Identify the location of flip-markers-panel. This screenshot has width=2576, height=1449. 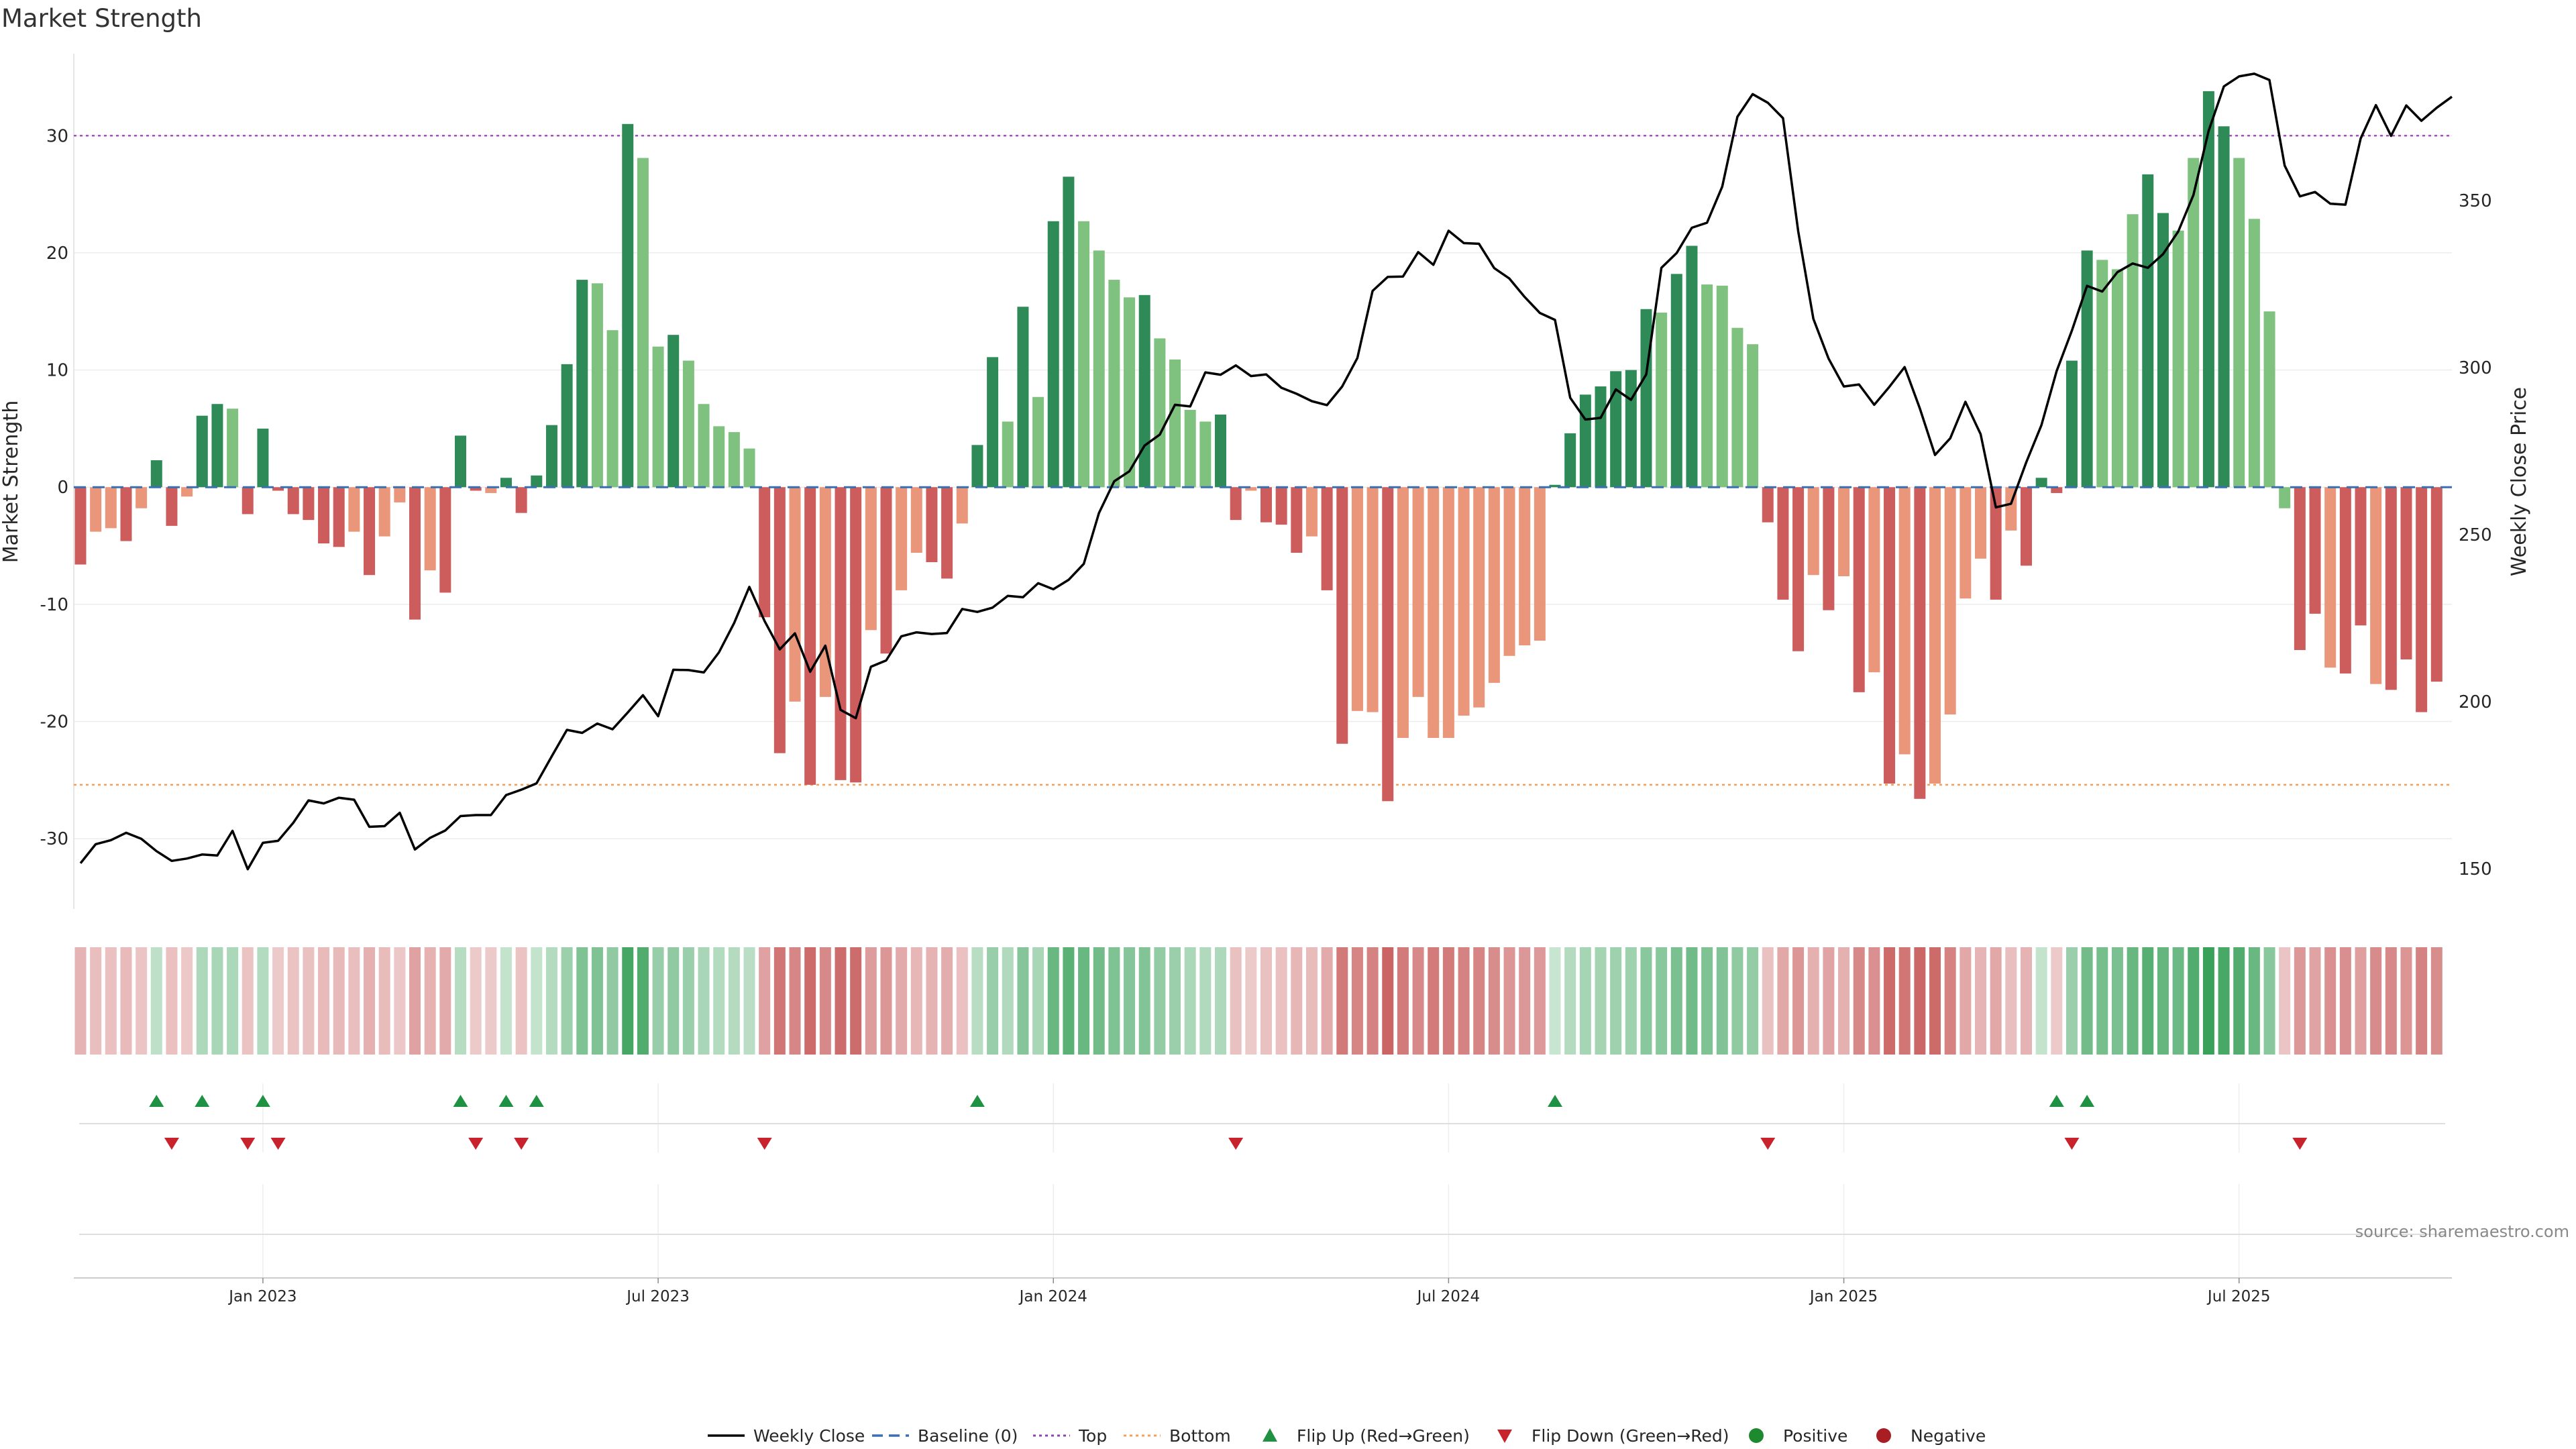
(1262, 1180).